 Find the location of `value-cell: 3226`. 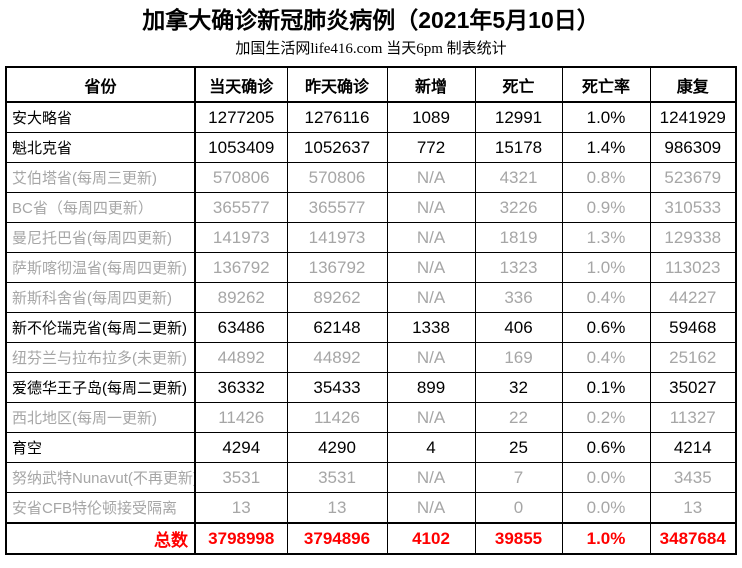

value-cell: 3226 is located at coordinates (518, 207).